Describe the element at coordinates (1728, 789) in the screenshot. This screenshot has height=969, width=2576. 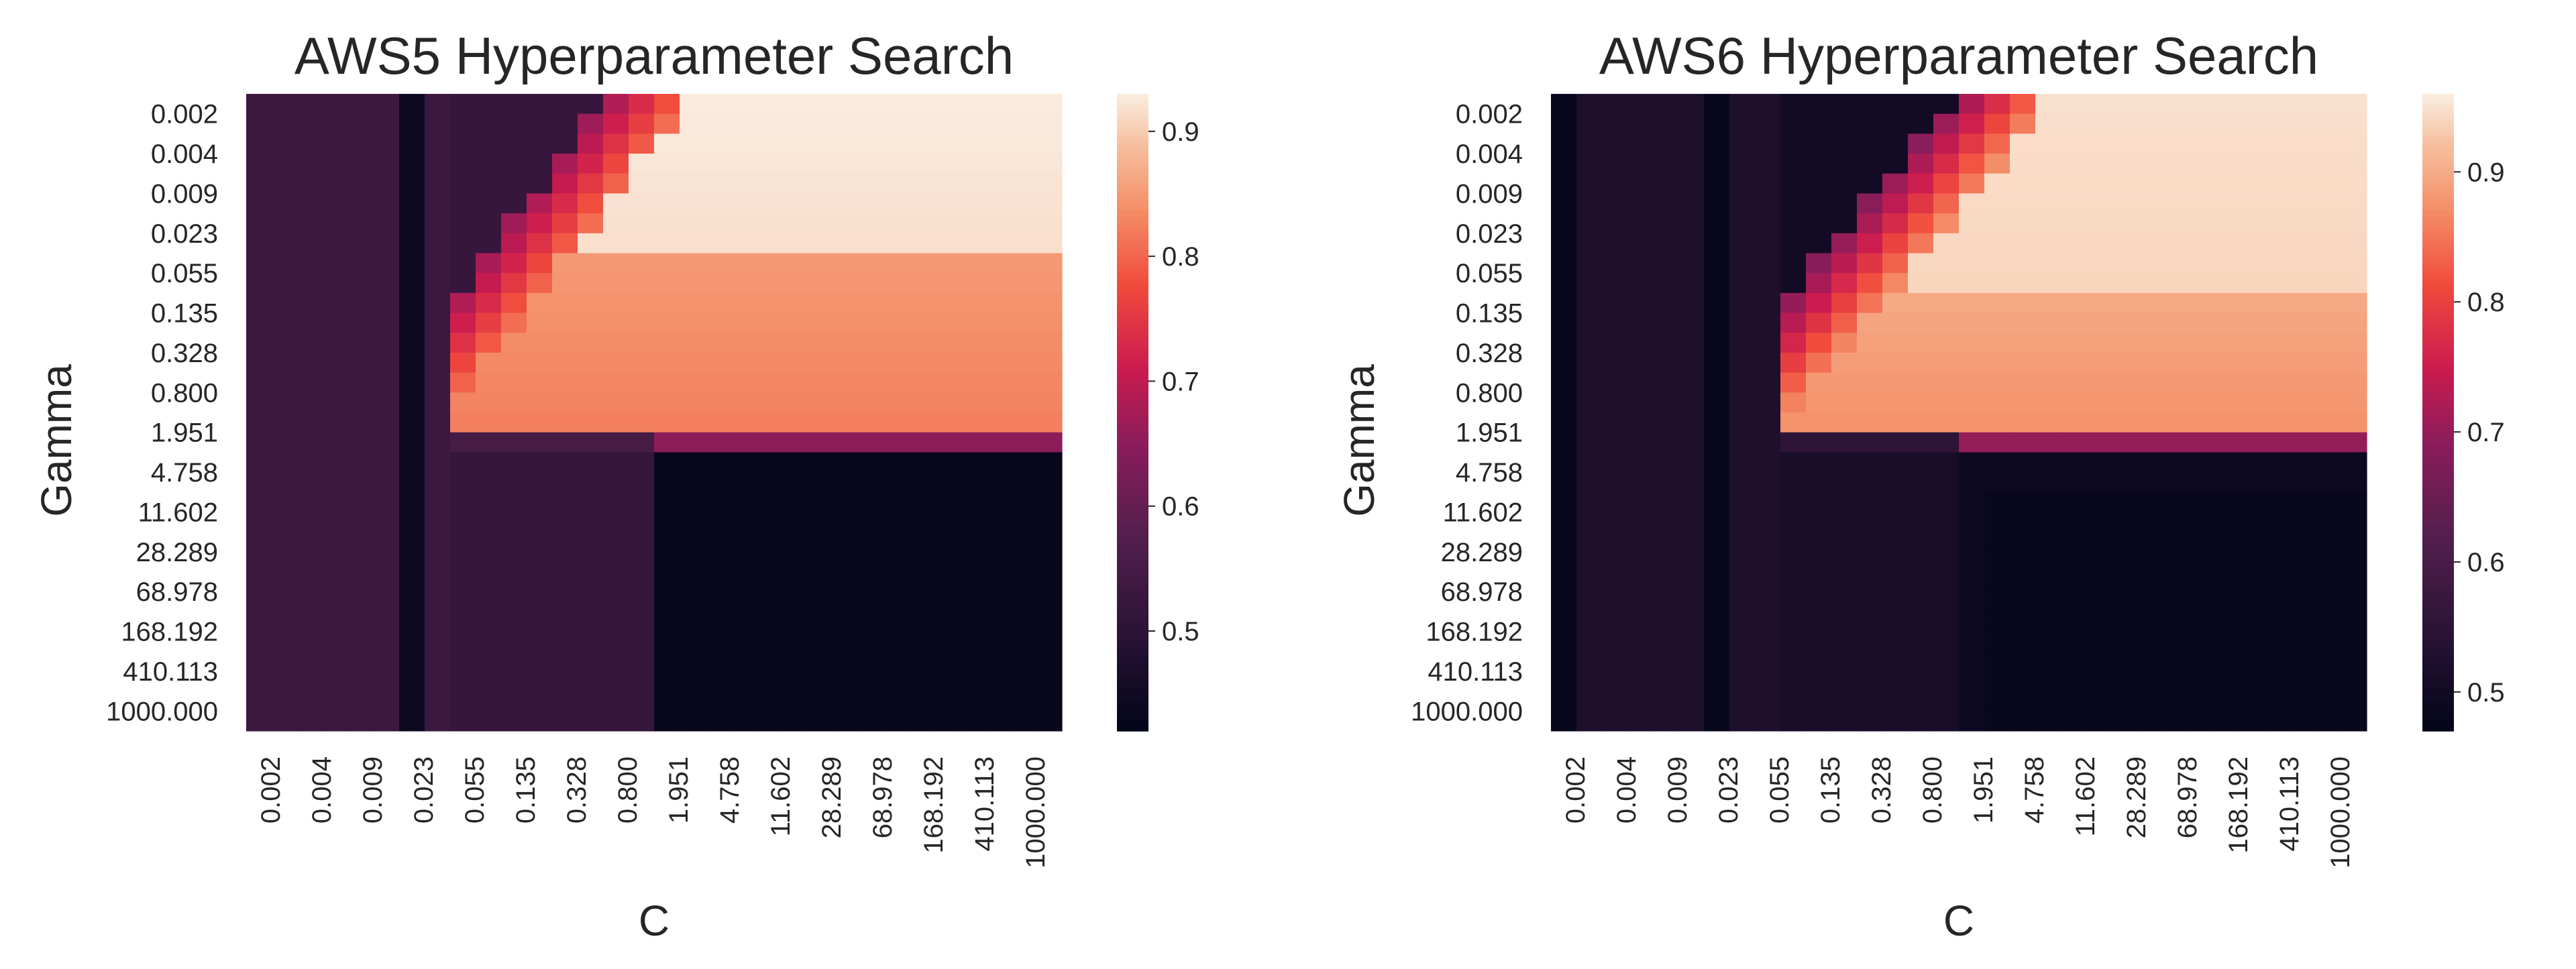
I see `x-tick-label: 0.023` at that location.